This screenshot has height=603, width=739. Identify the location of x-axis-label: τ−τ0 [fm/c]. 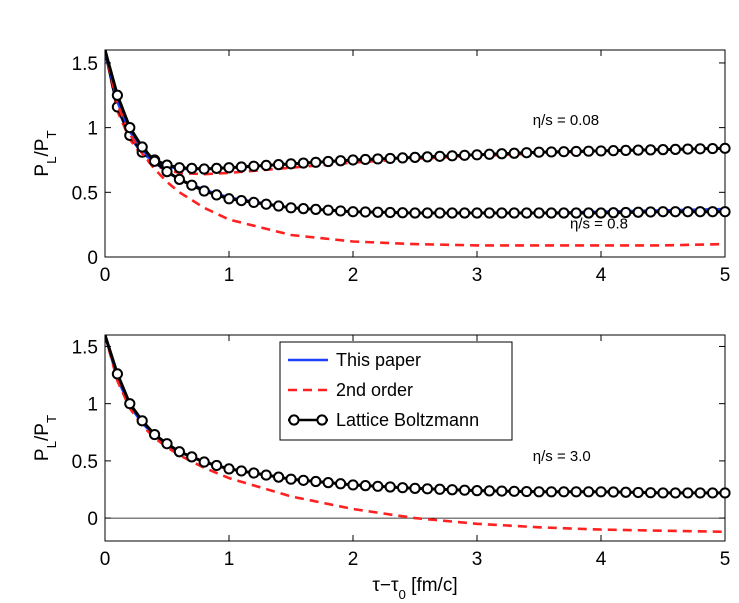
(414, 588).